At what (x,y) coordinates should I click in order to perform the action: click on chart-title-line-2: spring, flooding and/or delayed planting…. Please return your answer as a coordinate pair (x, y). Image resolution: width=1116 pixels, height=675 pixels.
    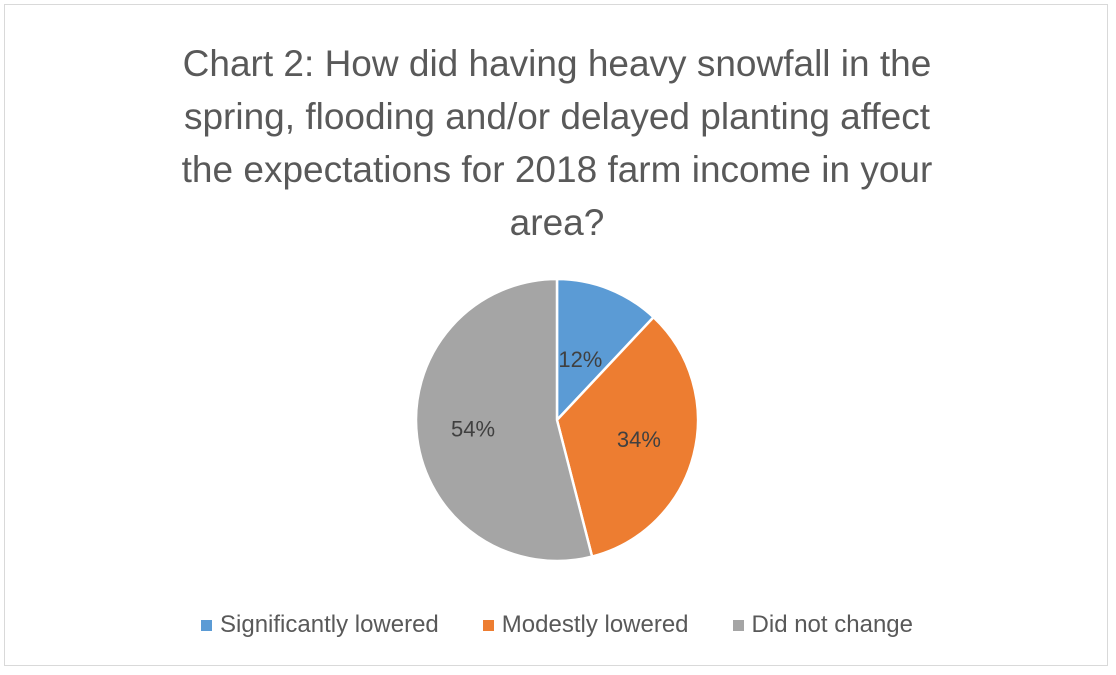
    Looking at the image, I should click on (557, 116).